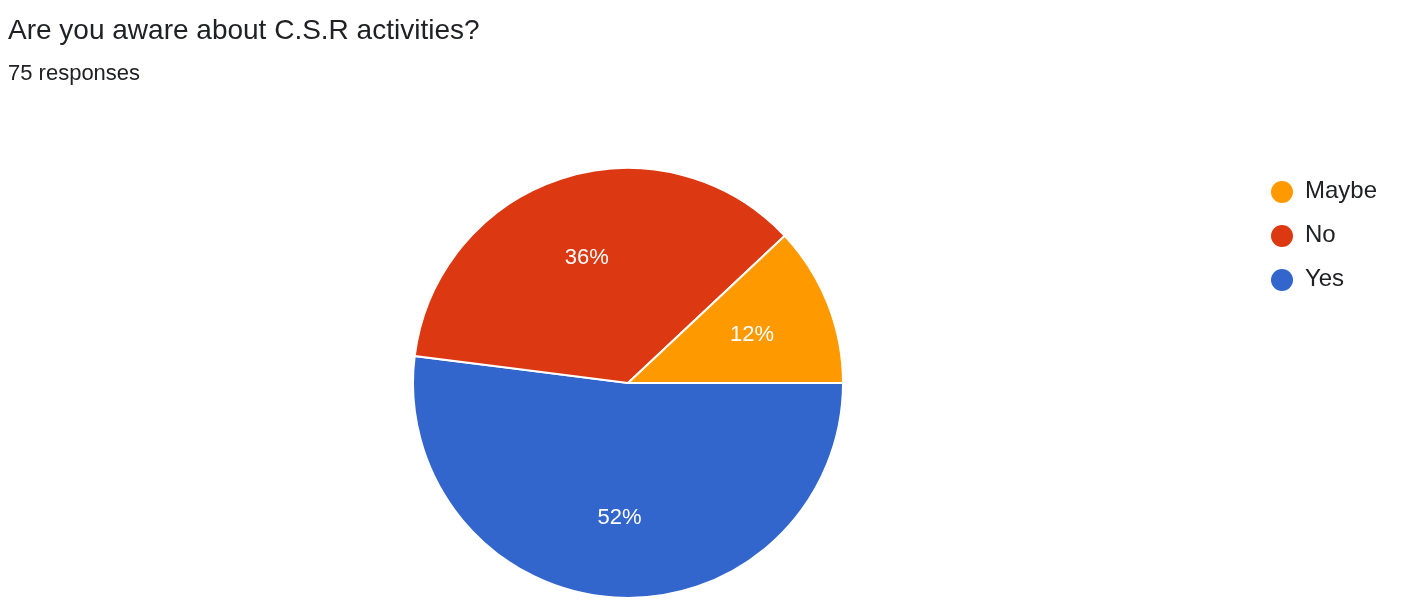  What do you see at coordinates (74, 73) in the screenshot?
I see `text: 75 responses` at bounding box center [74, 73].